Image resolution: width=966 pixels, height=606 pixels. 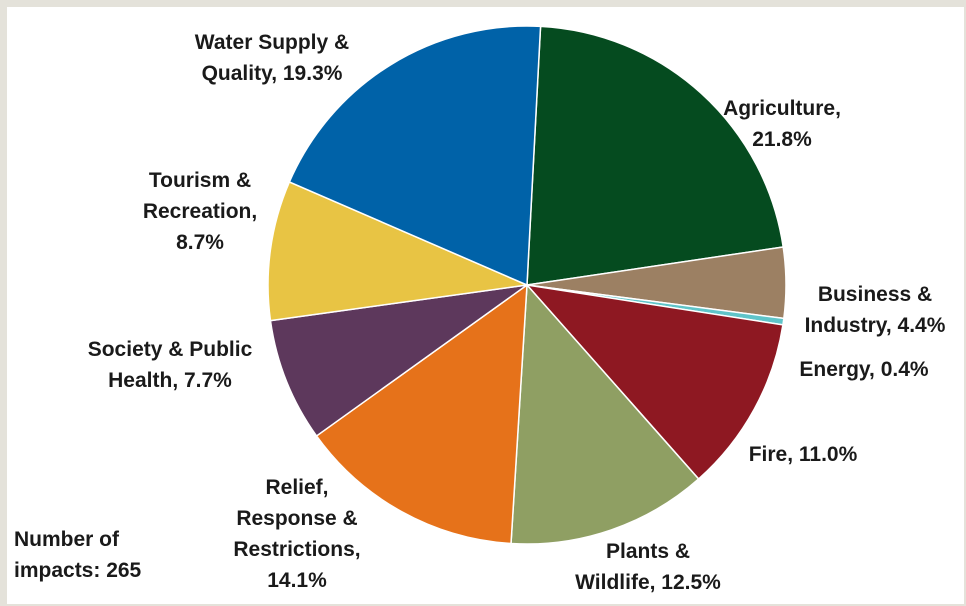 I want to click on pie-slice-fire, so click(x=654, y=382).